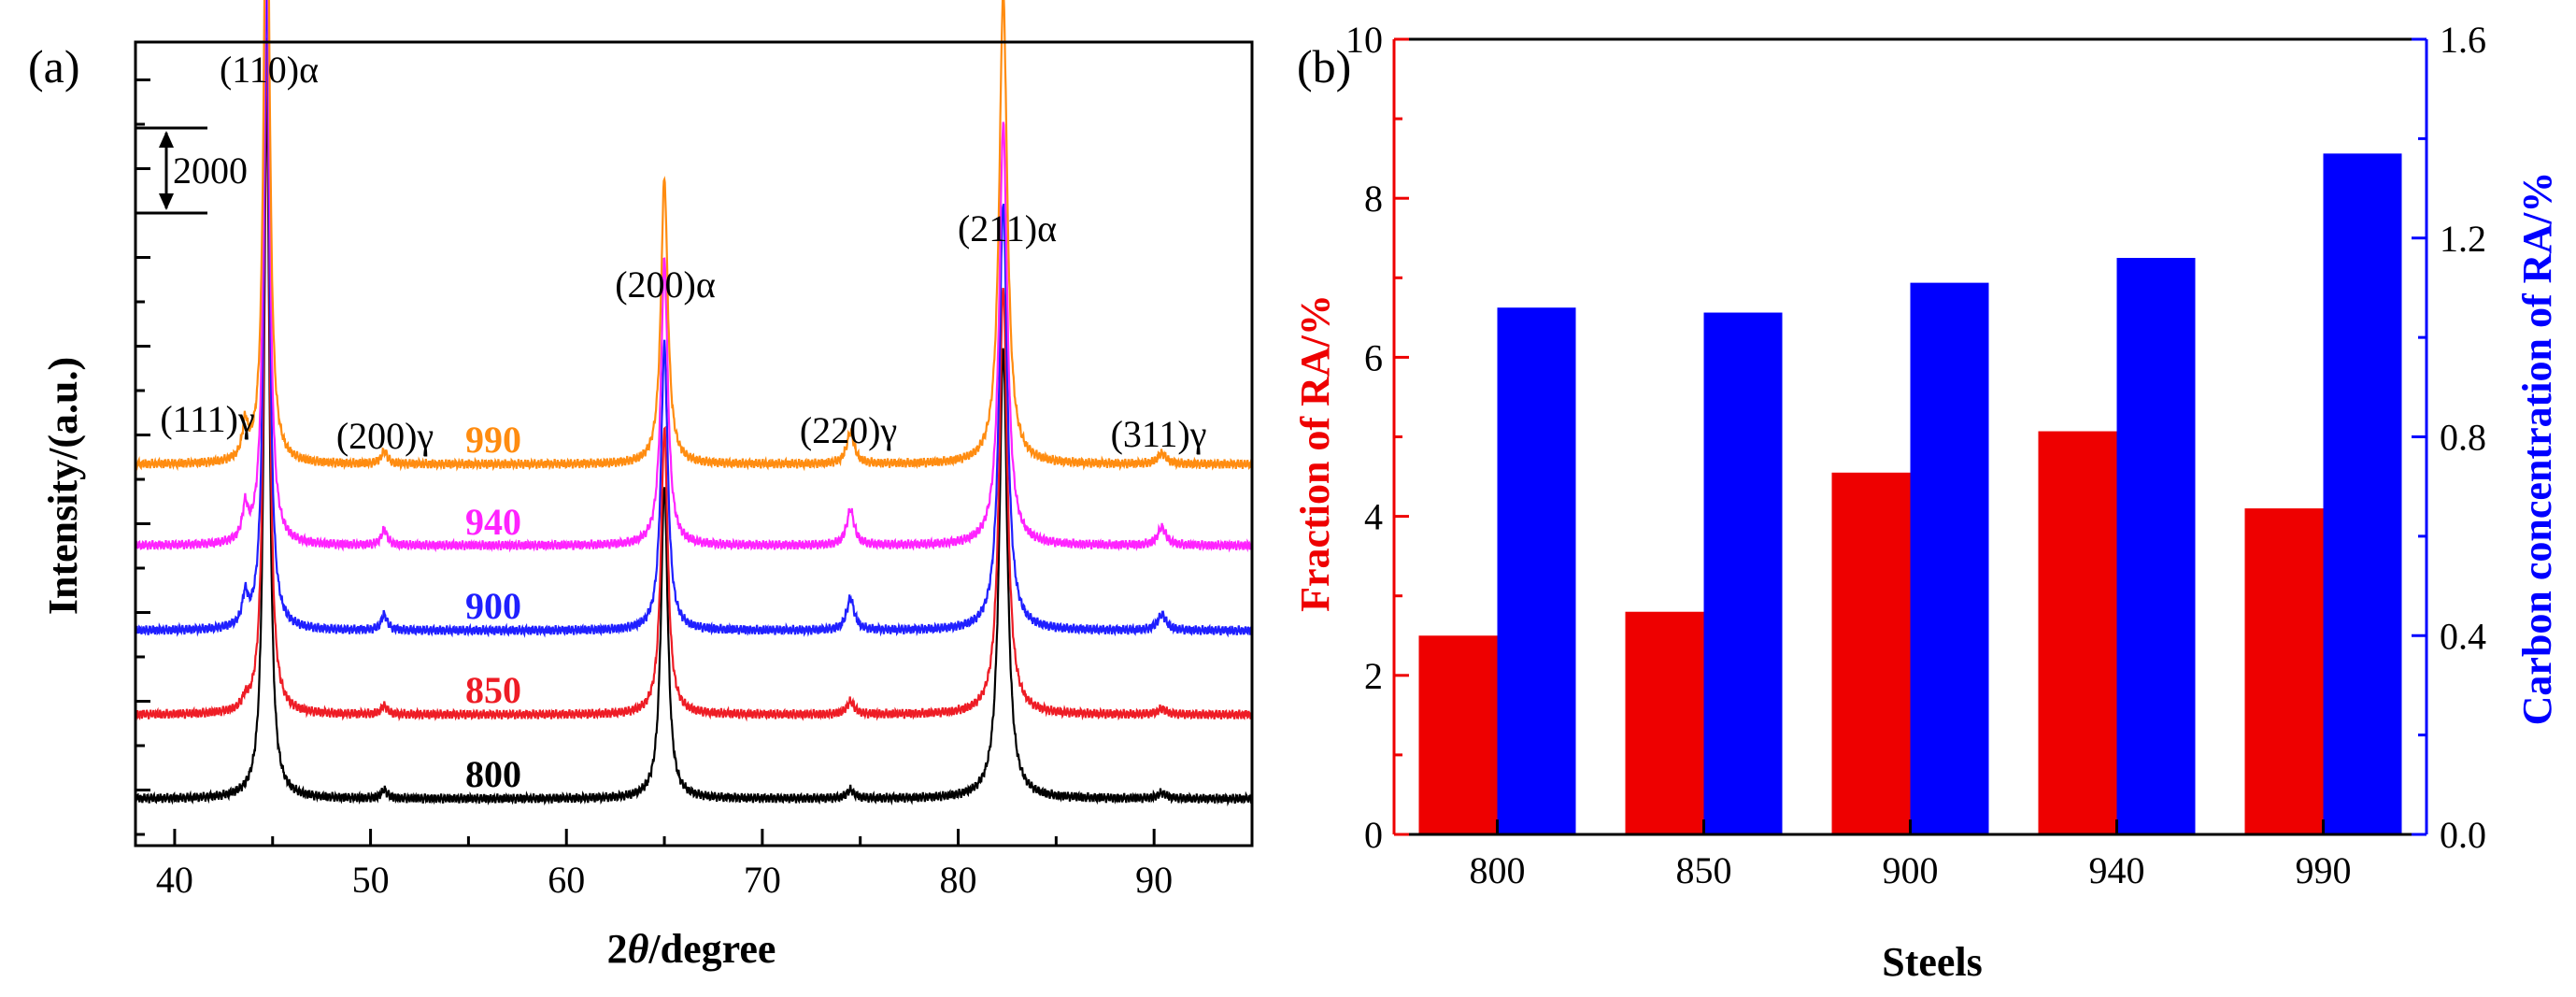 This screenshot has height=997, width=2576. What do you see at coordinates (1373, 199) in the screenshot?
I see `left-y-tick-label: 8` at bounding box center [1373, 199].